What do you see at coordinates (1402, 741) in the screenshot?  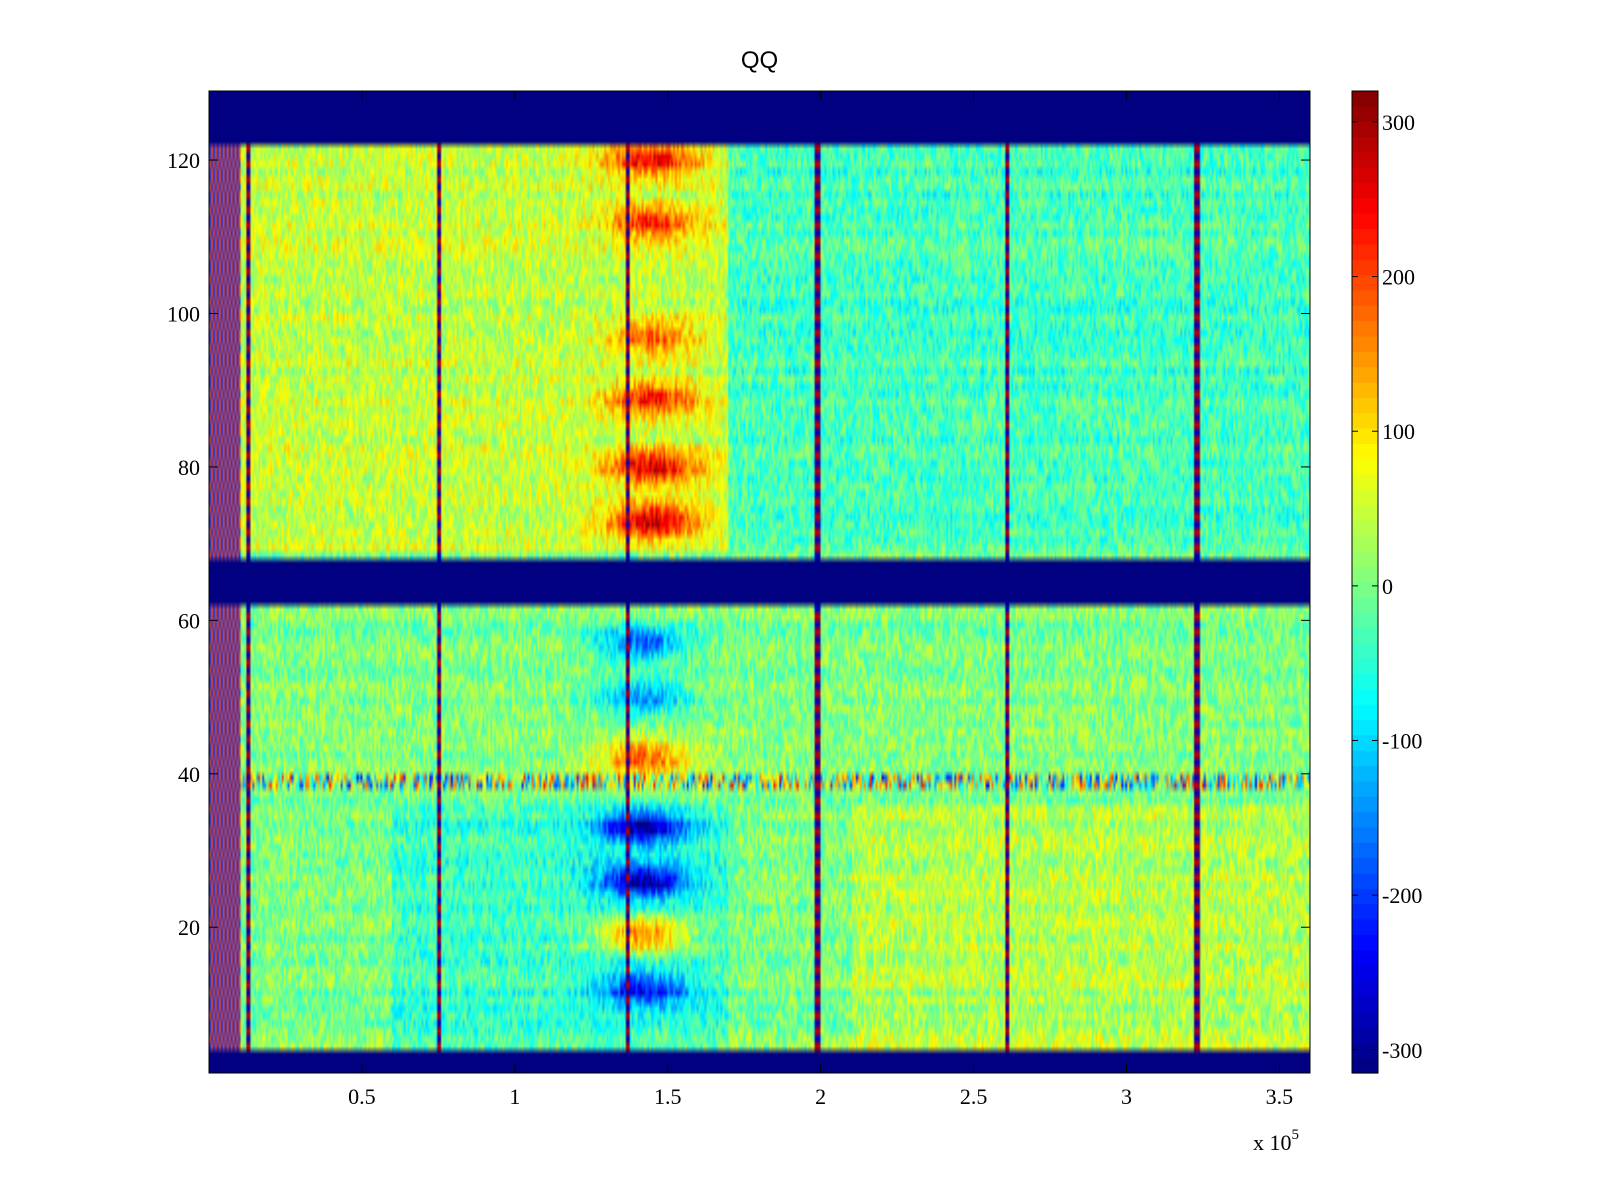 I see `colorbar-tick-label: -100` at bounding box center [1402, 741].